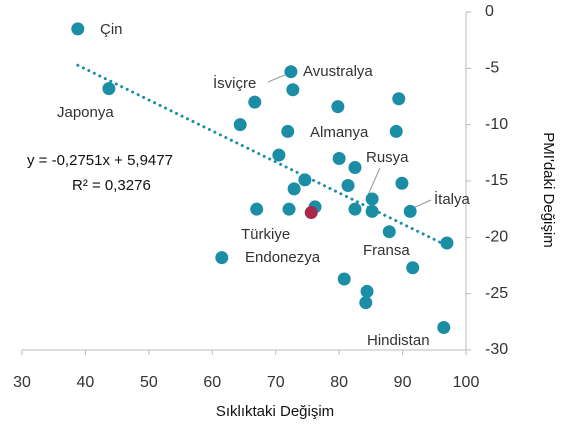 The height and width of the screenshot is (430, 561). Describe the element at coordinates (276, 382) in the screenshot. I see `x-tick-label: 70` at that location.